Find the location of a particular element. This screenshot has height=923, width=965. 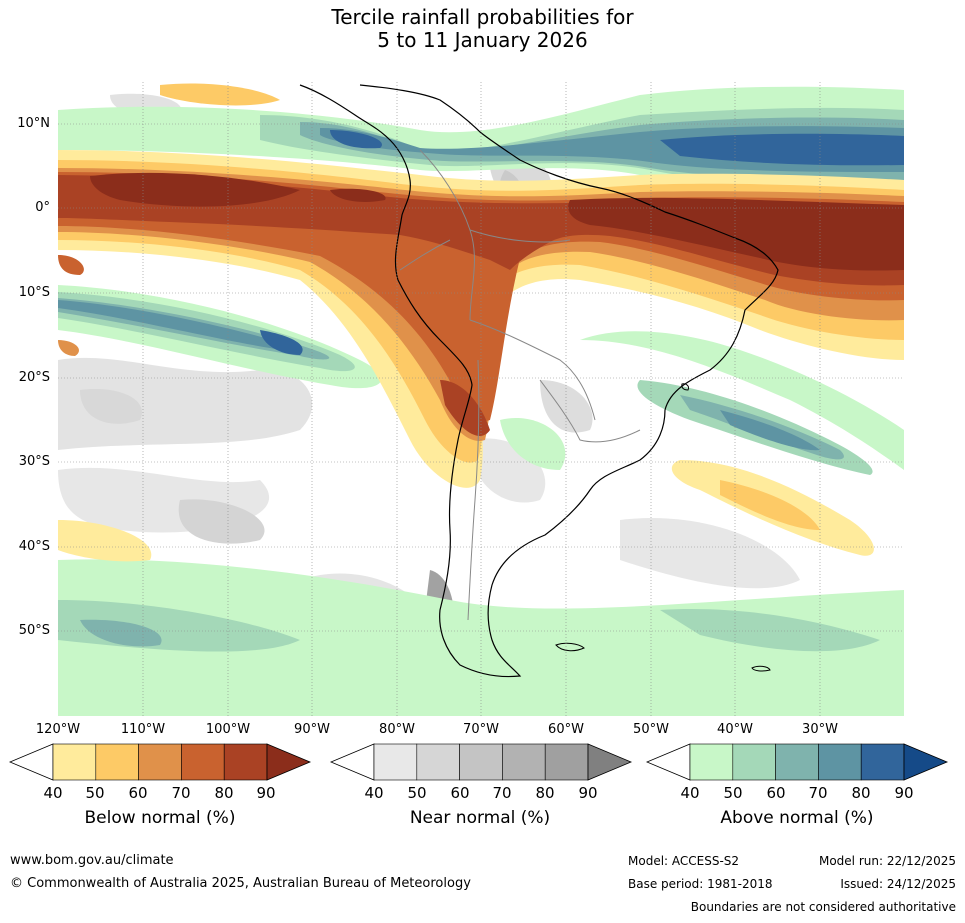

colorbar-near-normal is located at coordinates (481, 762).